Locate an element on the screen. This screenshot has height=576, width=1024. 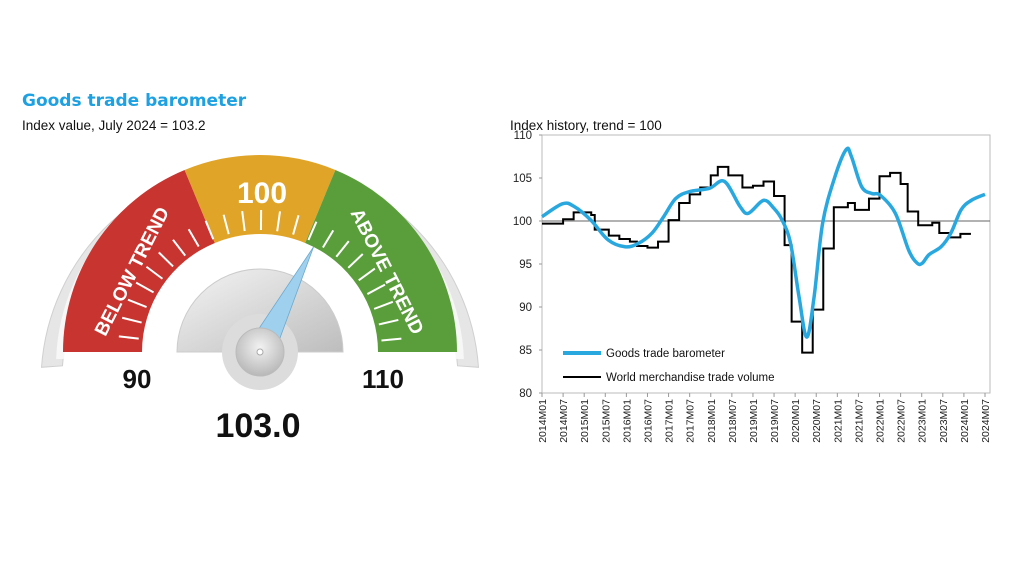
x-tick-label: 2021M01 is located at coordinates (838, 421).